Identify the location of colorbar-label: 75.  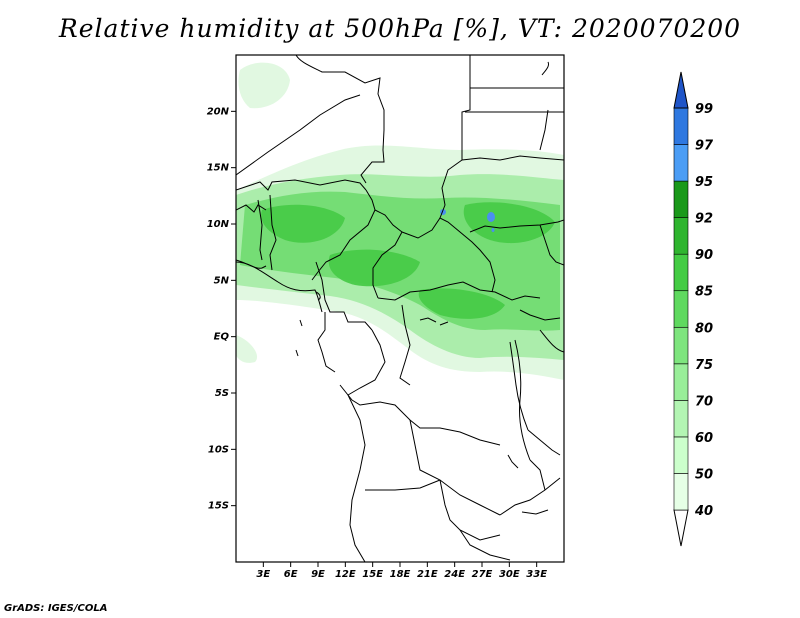
(704, 365).